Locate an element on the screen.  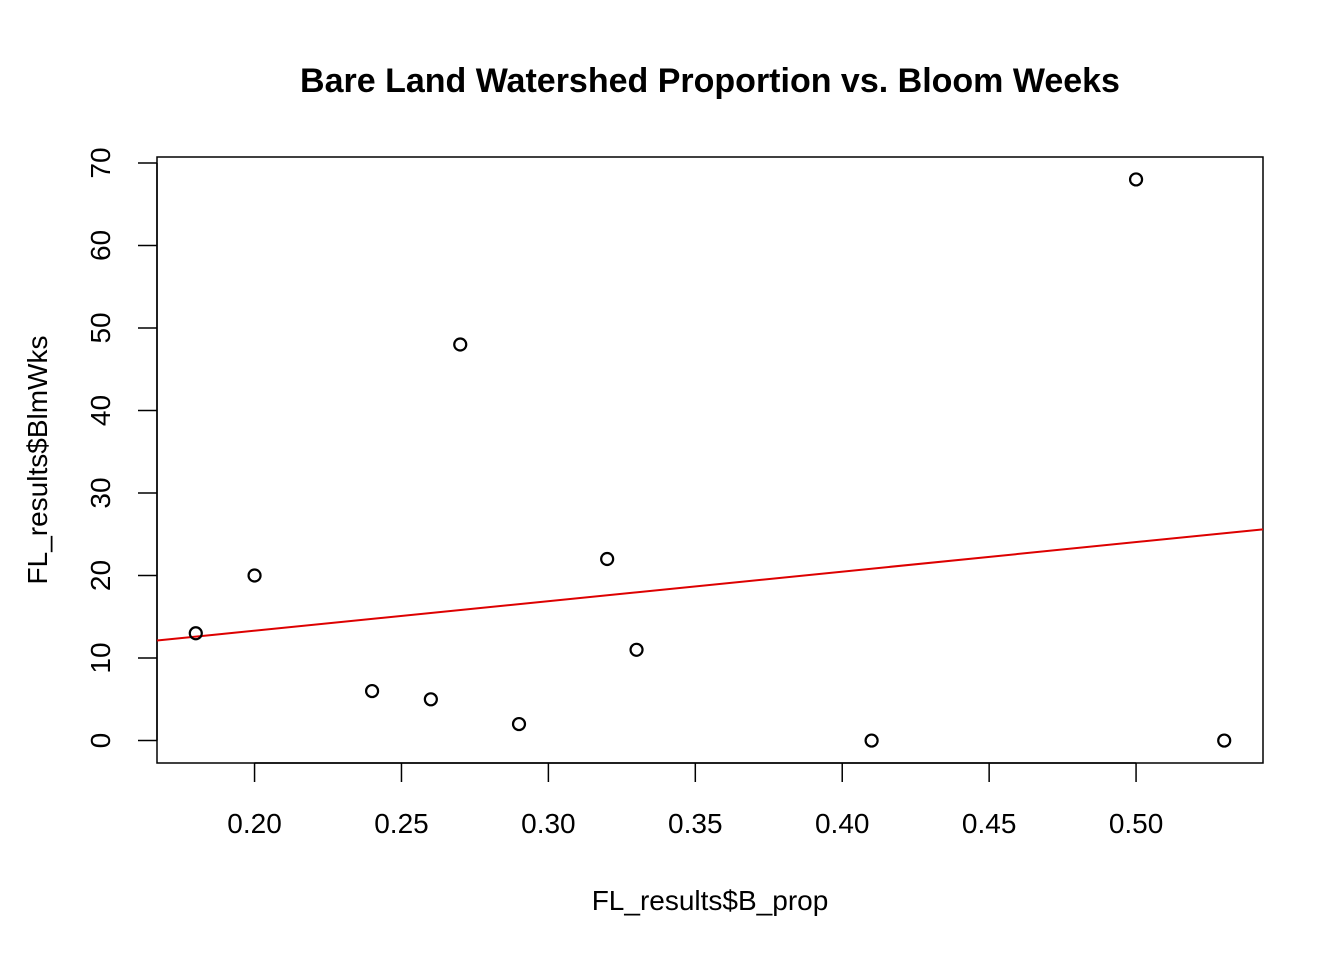
x-tick-label: 0.50 is located at coordinates (1136, 823).